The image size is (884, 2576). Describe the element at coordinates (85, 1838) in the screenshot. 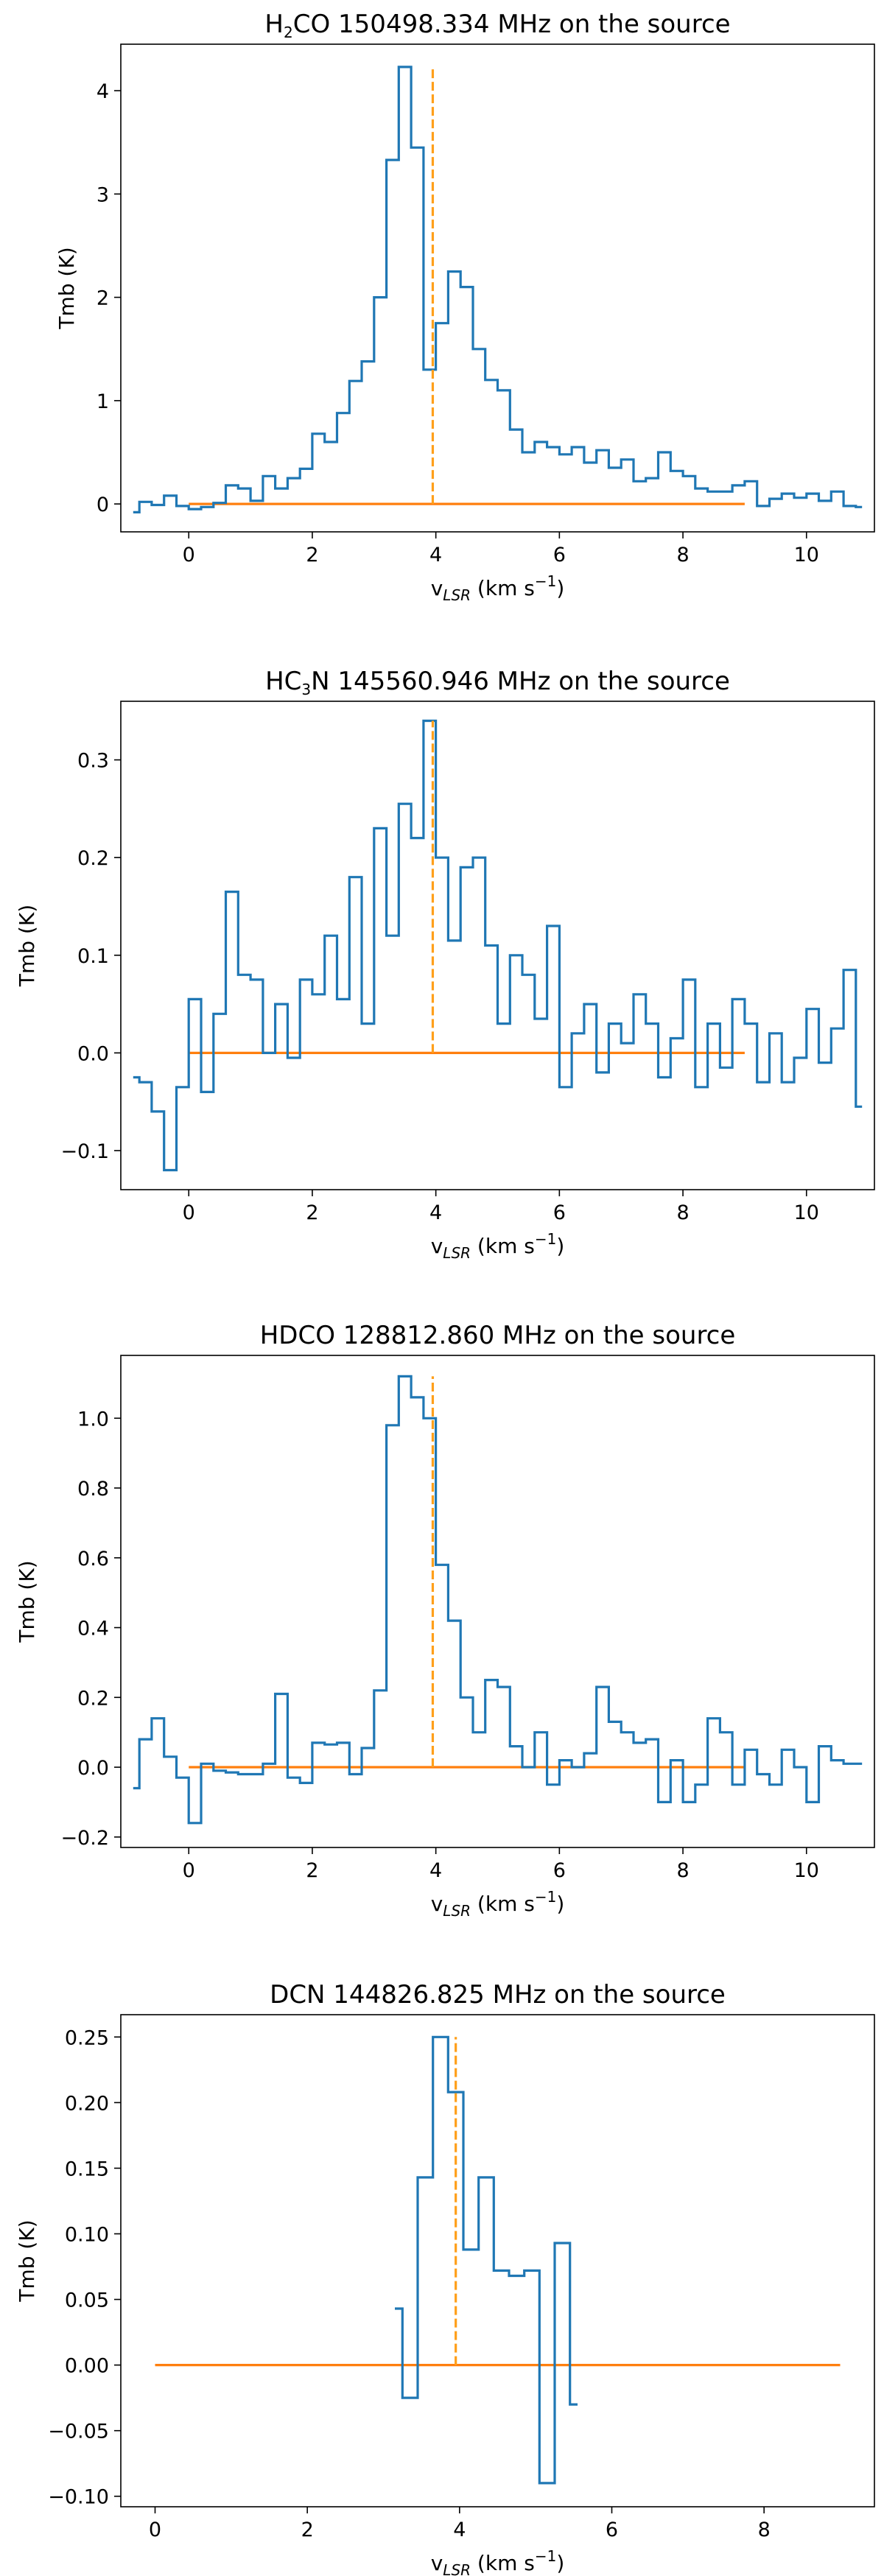

I see `y-tick-label: −0.2` at that location.